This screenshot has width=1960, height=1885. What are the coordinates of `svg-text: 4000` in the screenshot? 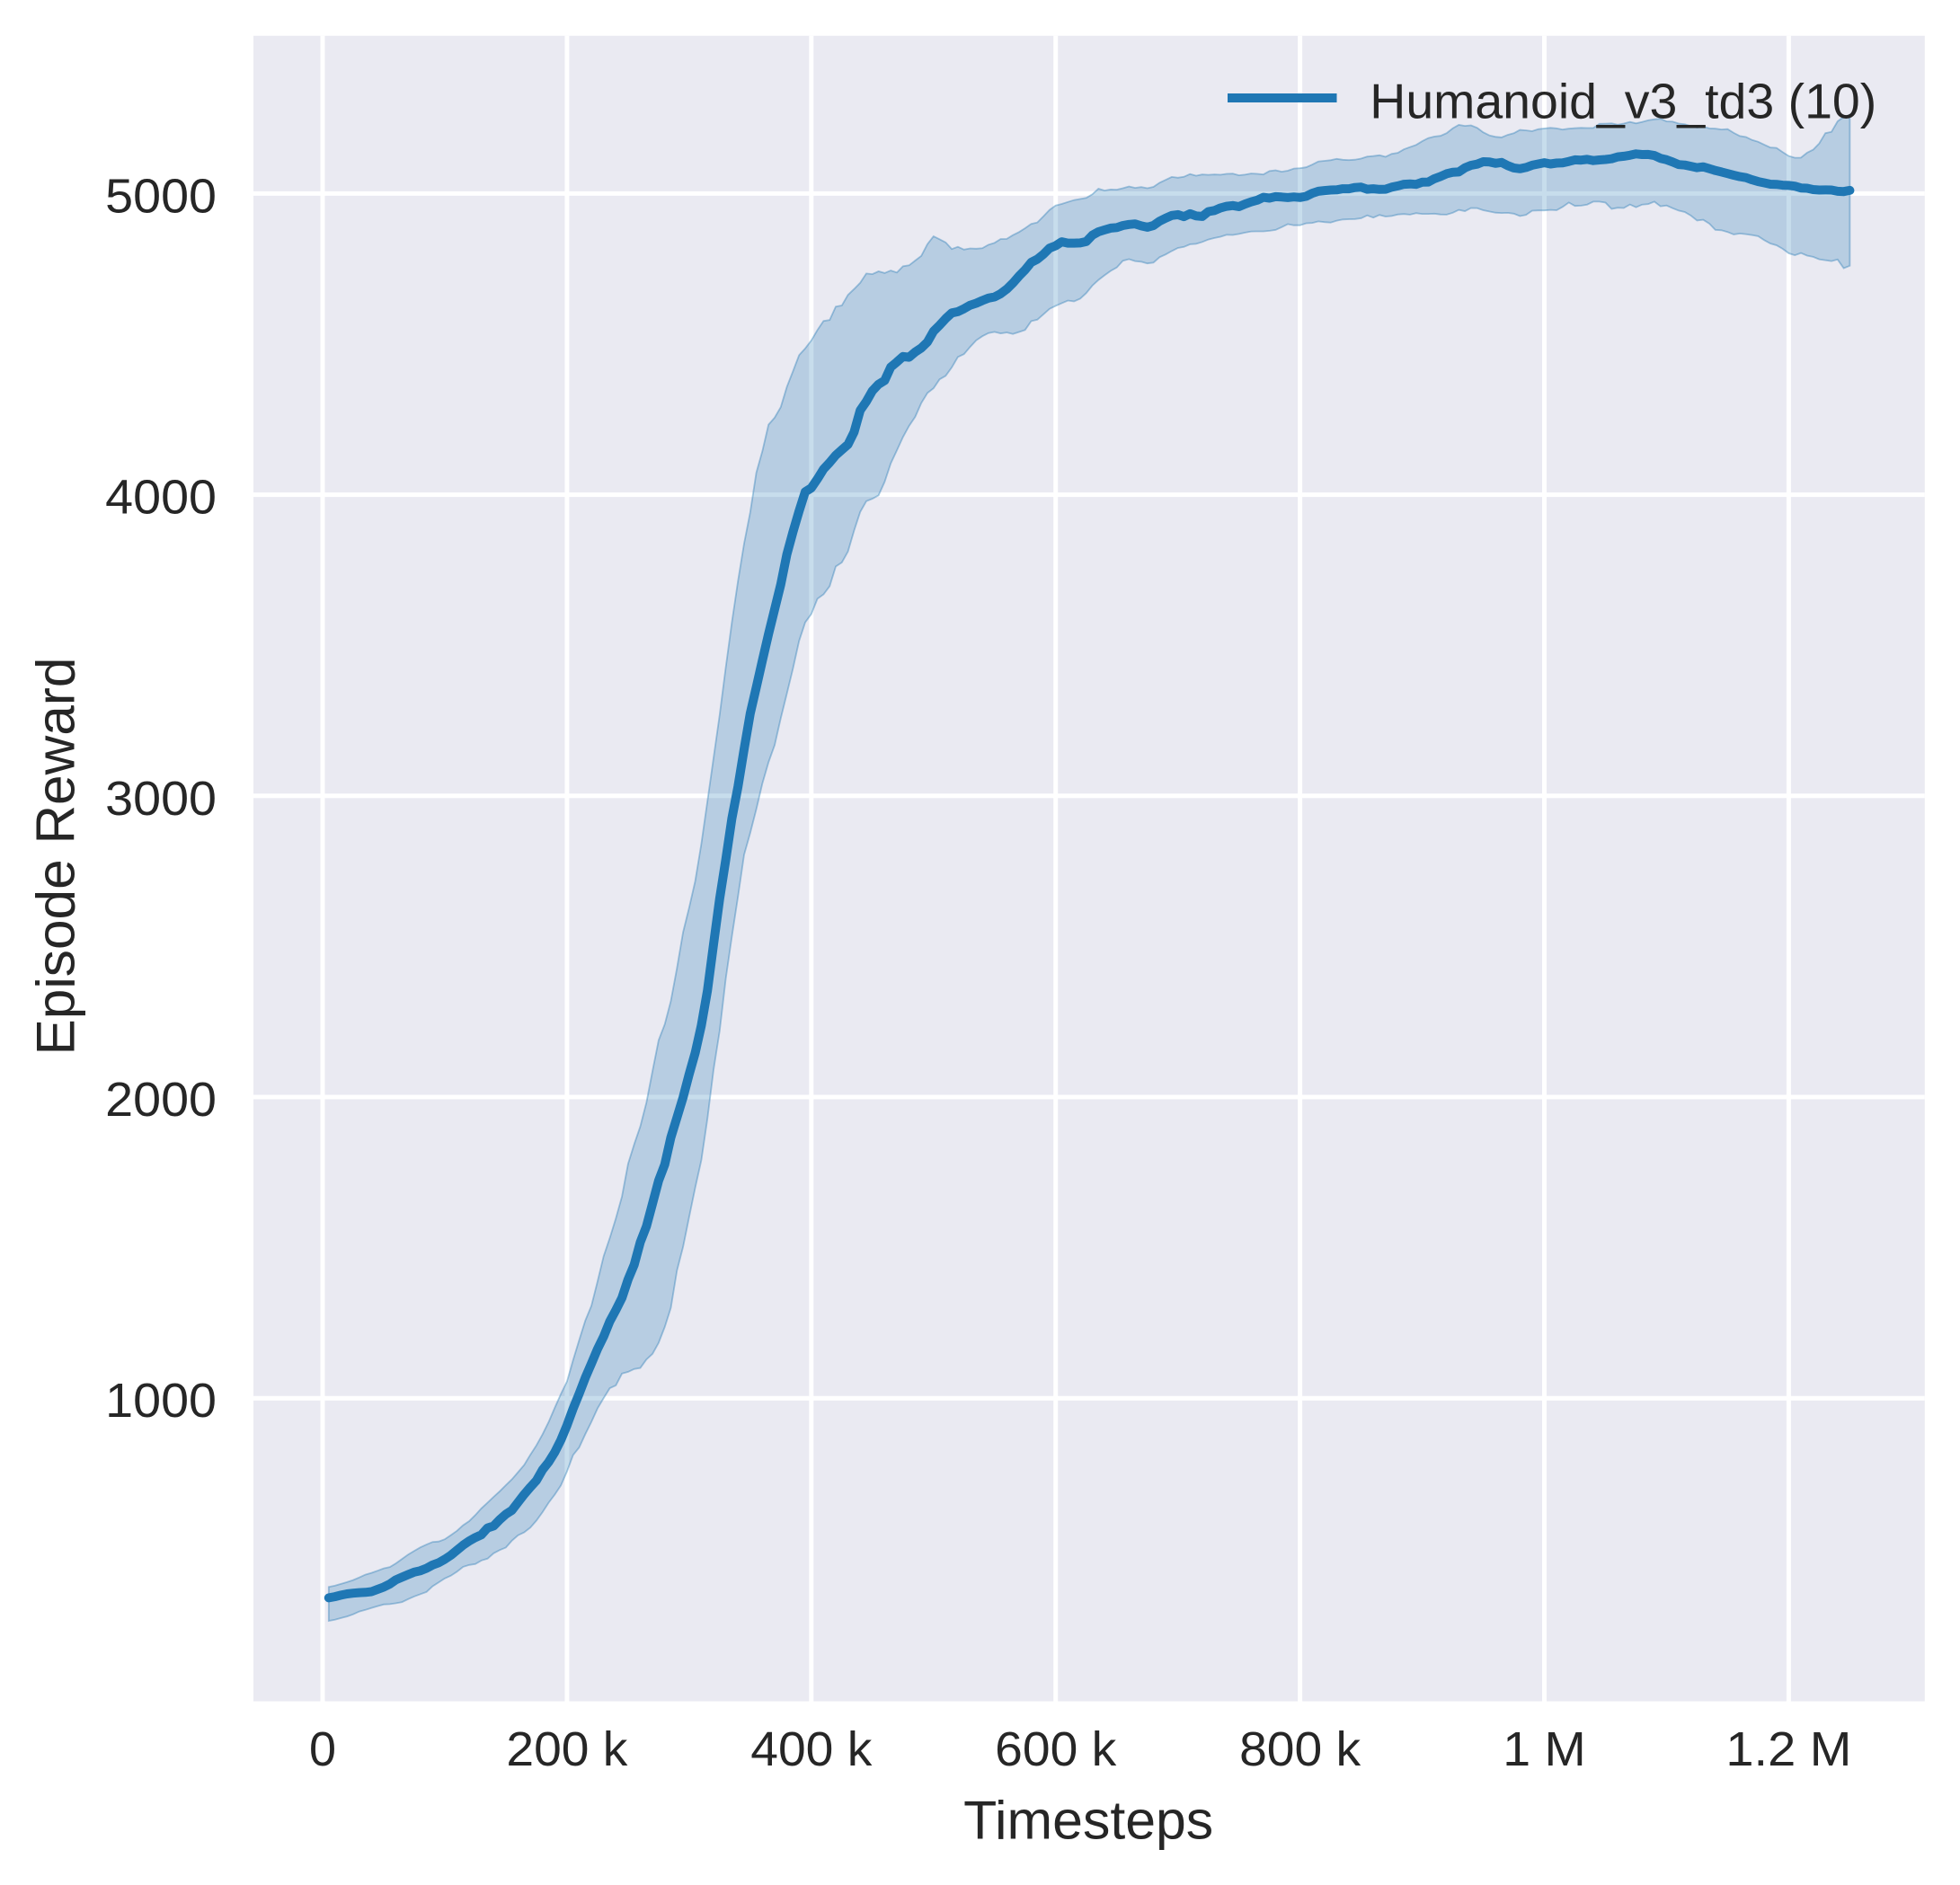 It's located at (161, 498).